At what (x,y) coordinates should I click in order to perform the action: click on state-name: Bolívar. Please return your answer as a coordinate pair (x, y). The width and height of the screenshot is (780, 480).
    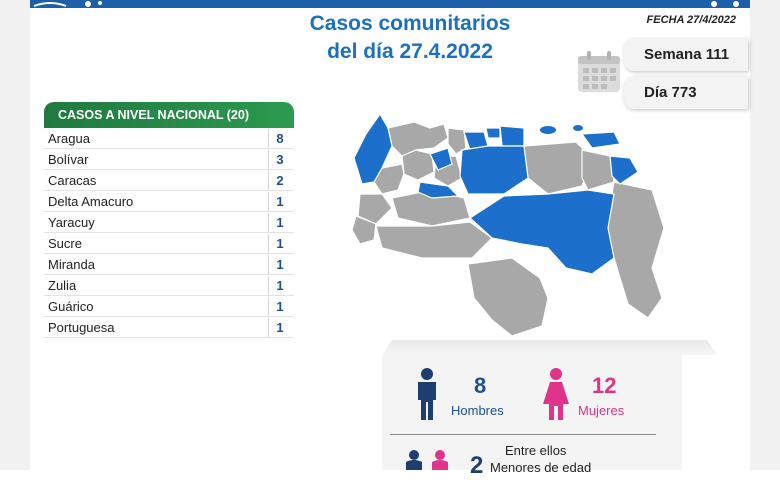
    Looking at the image, I should click on (68, 159).